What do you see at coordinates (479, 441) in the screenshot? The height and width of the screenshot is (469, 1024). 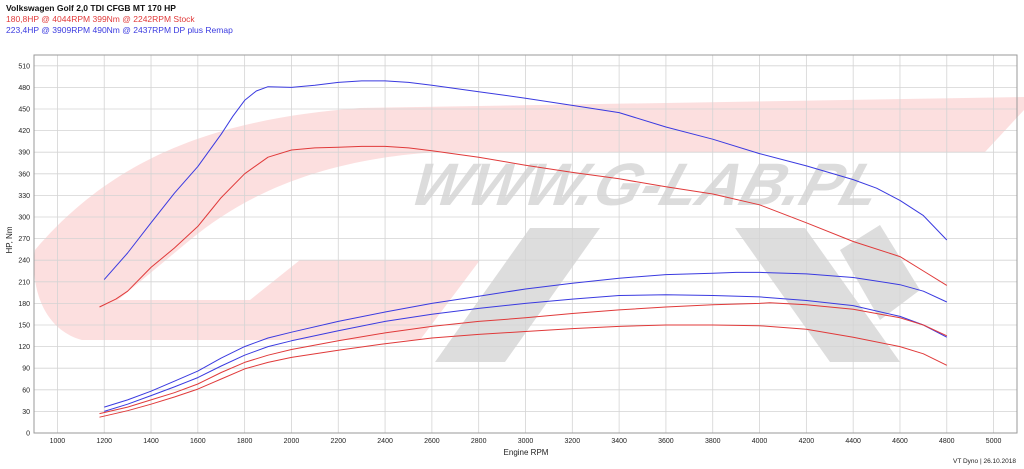 I see `x-tick-label: 2800` at bounding box center [479, 441].